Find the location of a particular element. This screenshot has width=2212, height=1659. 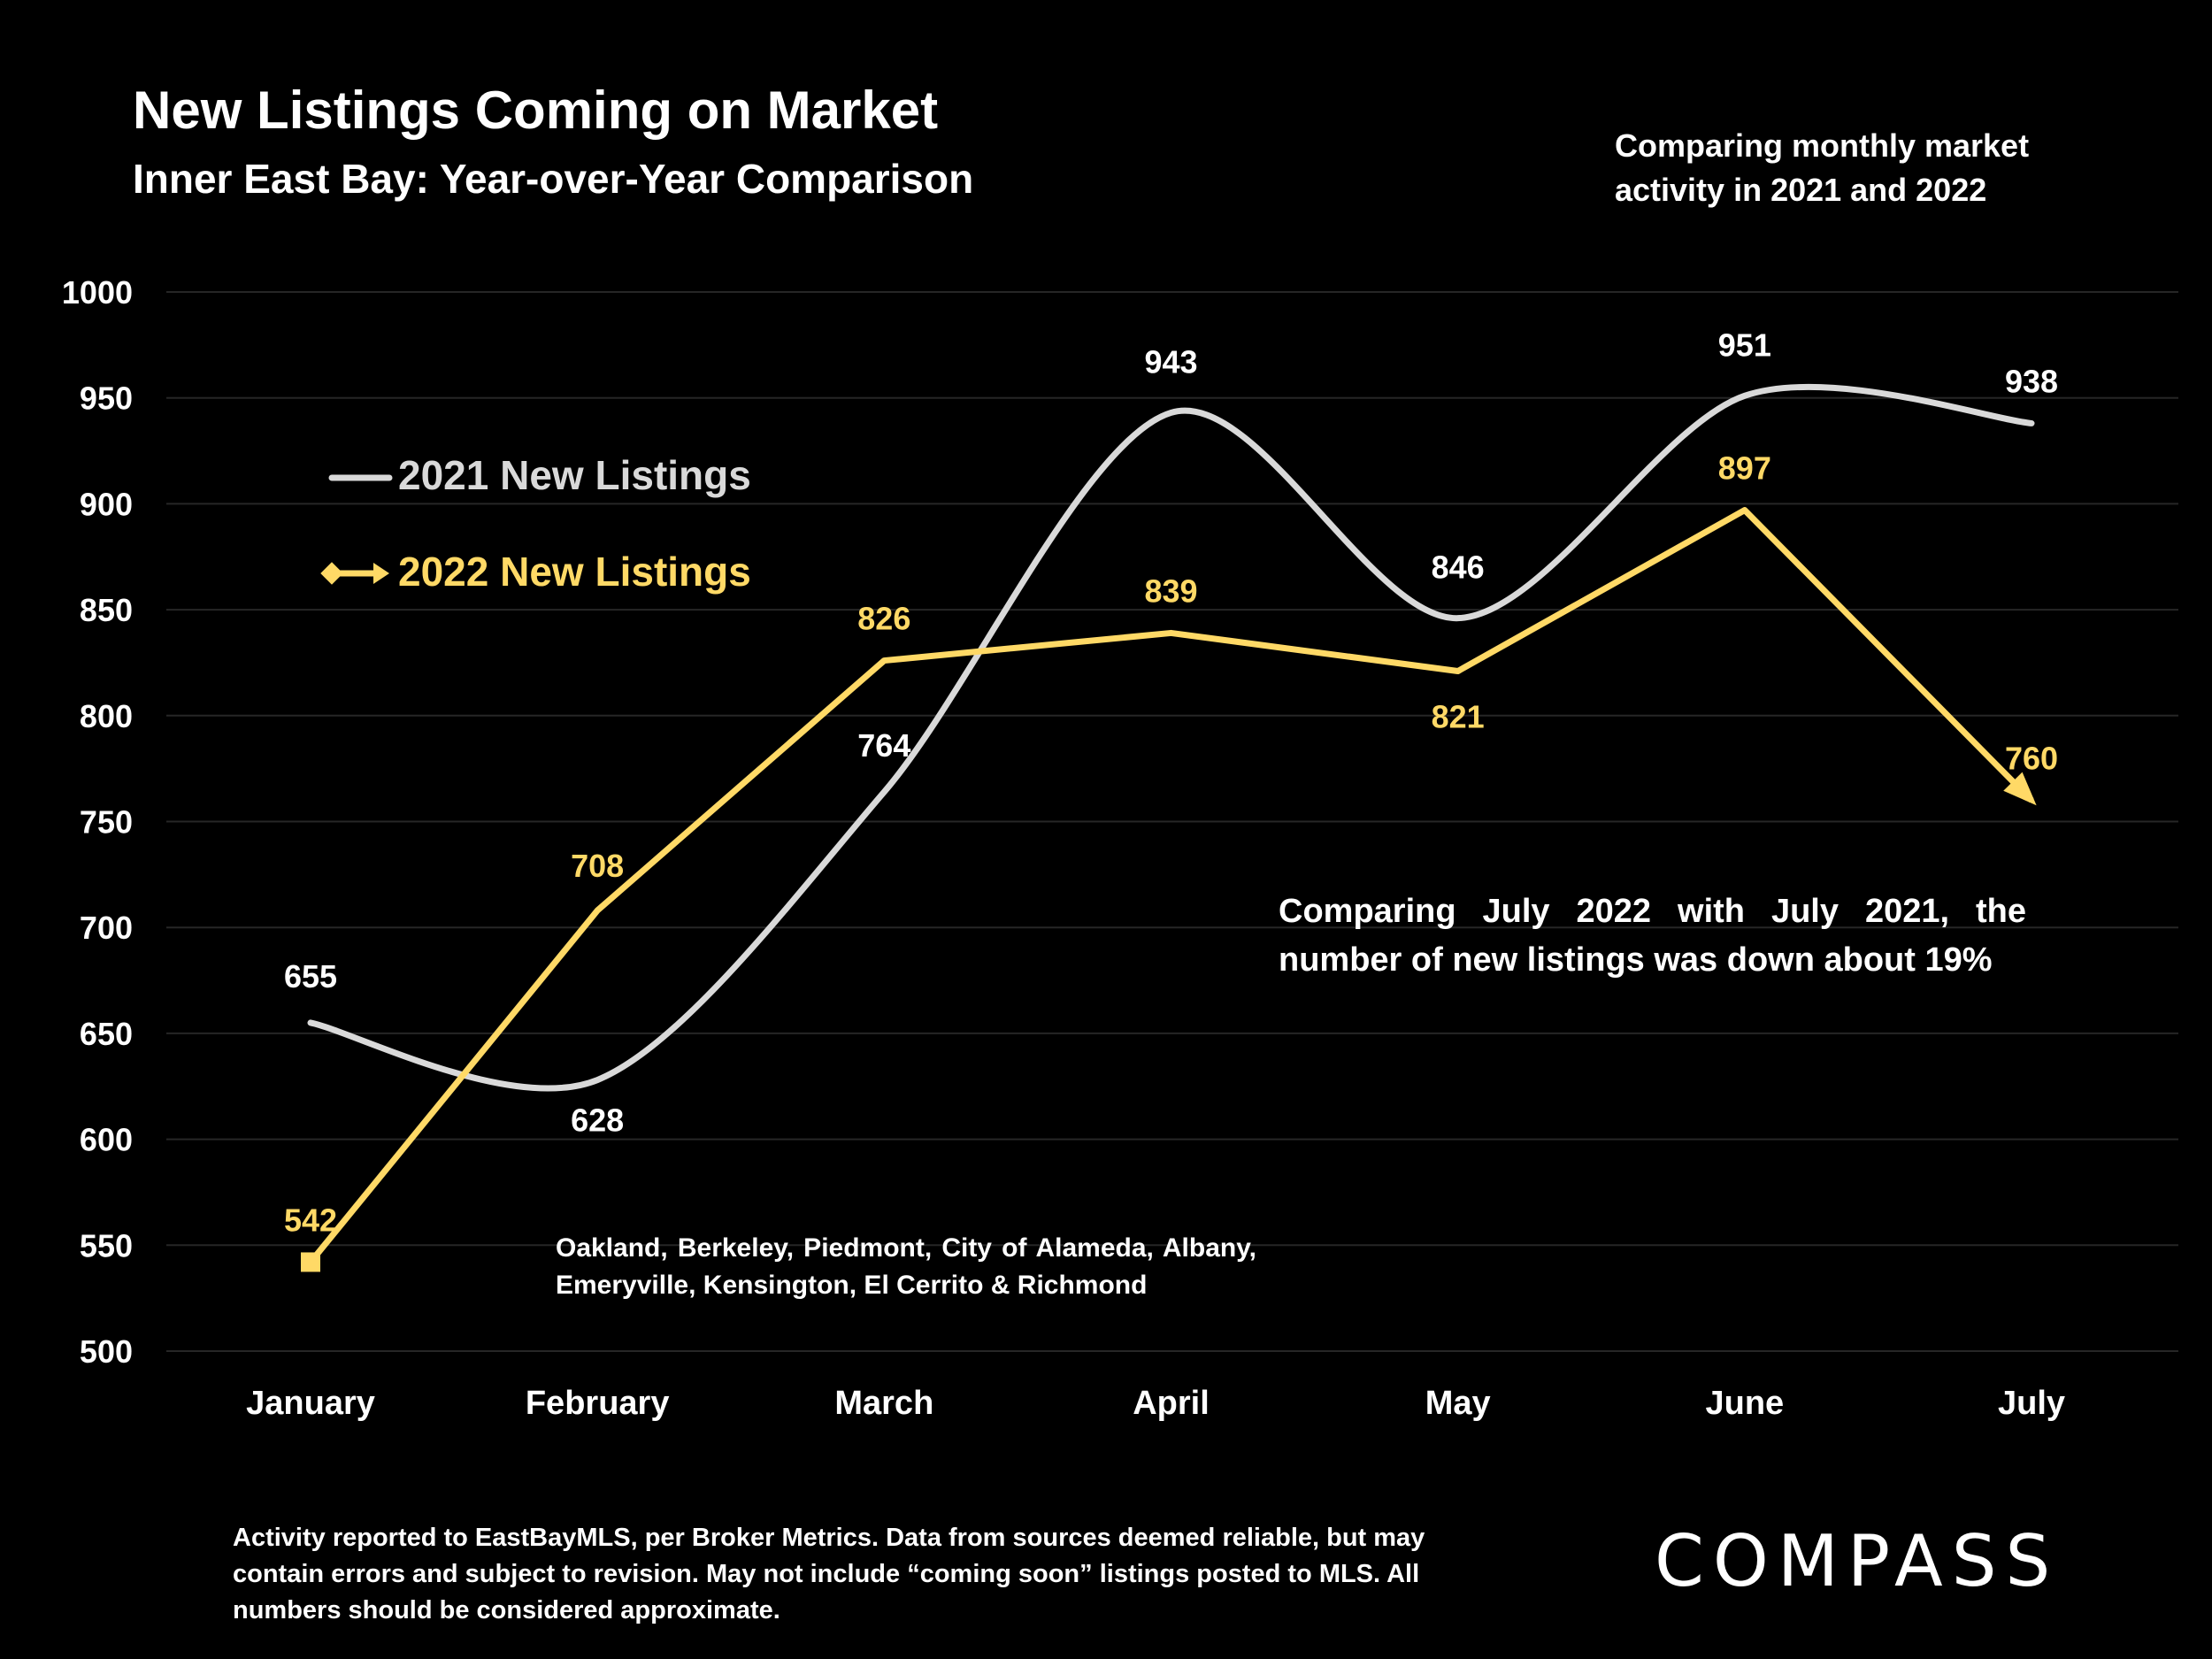

compass-logo: COMPASS is located at coordinates (1858, 1561).